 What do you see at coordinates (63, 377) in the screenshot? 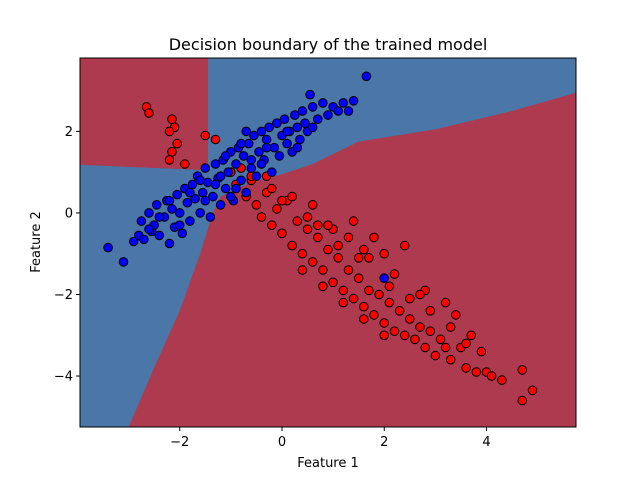
I see `y-tick-label: −4` at bounding box center [63, 377].